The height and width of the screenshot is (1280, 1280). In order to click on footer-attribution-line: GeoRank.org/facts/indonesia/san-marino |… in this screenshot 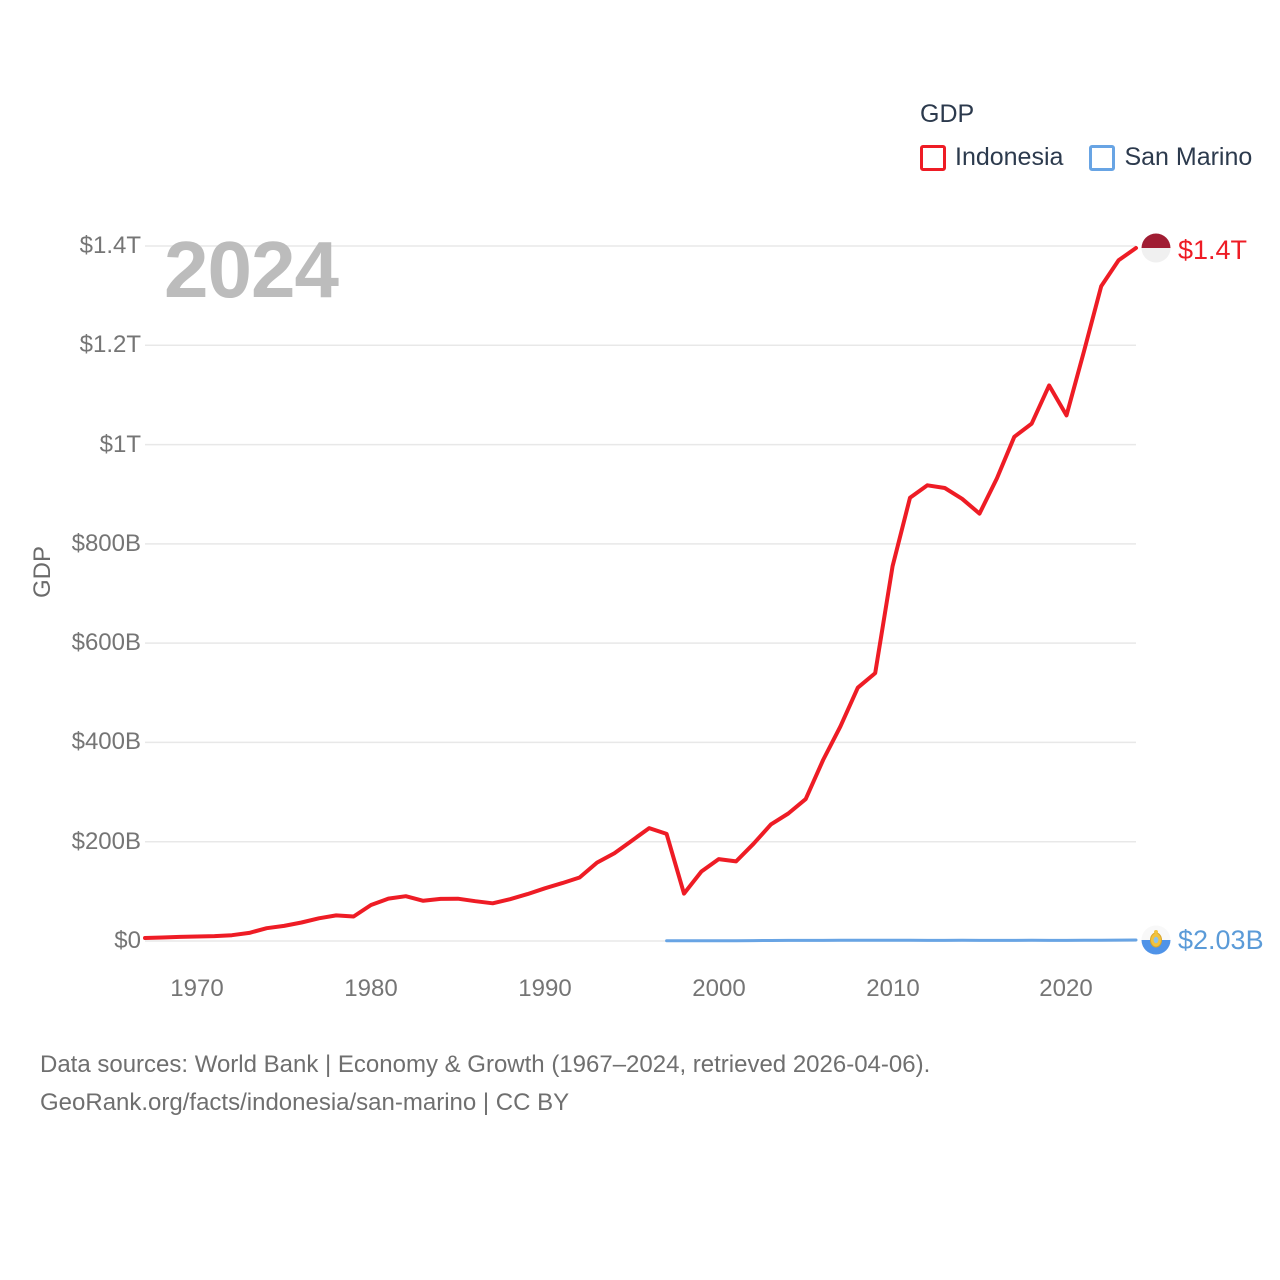, I will do `click(305, 1102)`.